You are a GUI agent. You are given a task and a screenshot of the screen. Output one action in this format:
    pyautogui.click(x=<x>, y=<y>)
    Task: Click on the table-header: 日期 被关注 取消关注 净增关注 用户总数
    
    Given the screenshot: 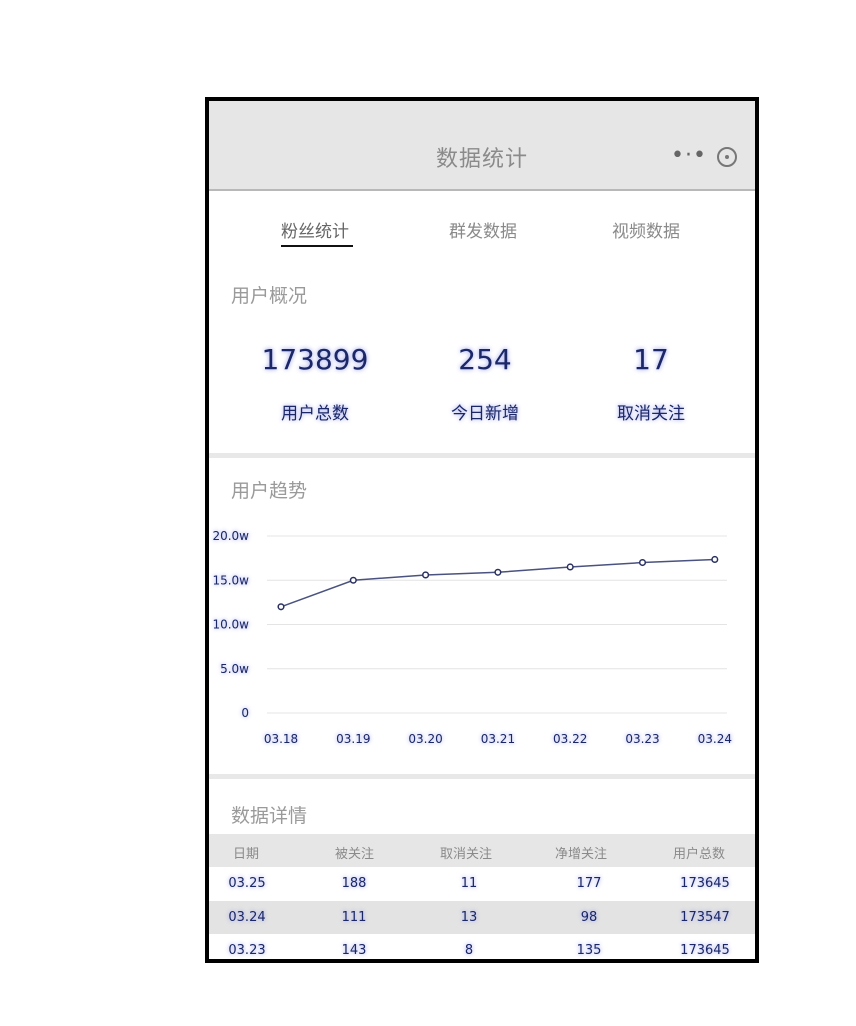 What is the action you would take?
    pyautogui.click(x=482, y=850)
    